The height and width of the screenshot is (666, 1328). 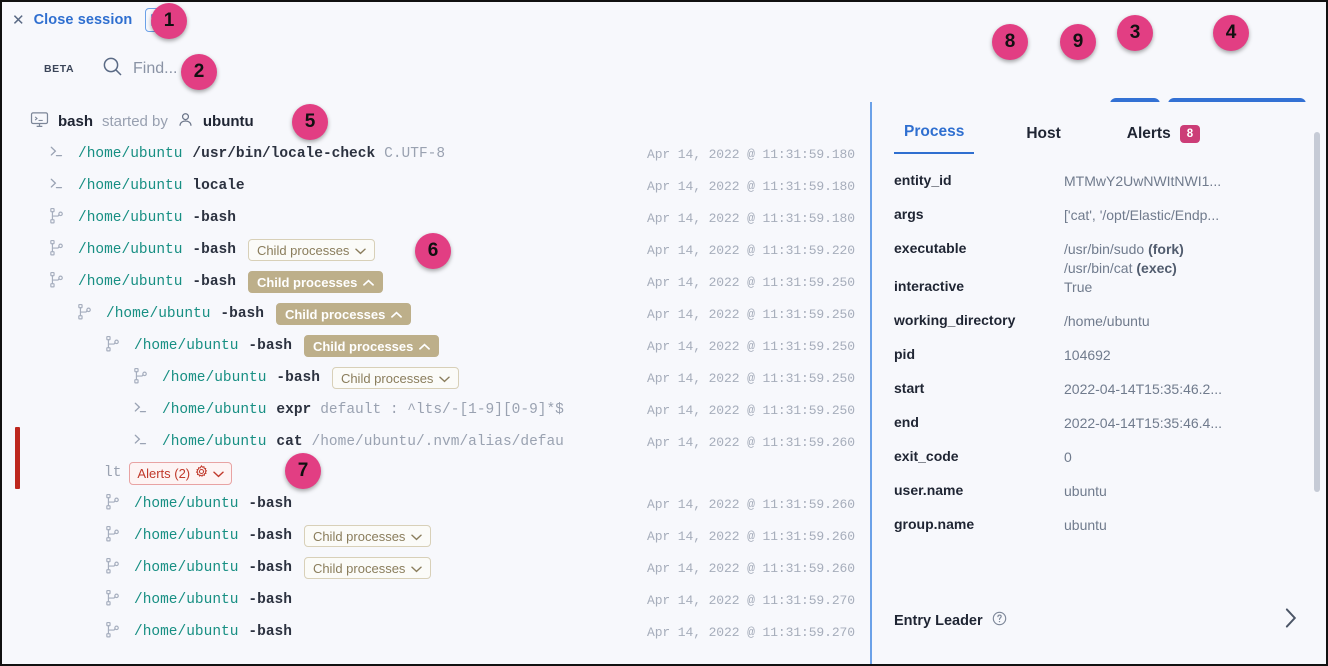 What do you see at coordinates (999, 621) in the screenshot?
I see `question-circle-icon` at bounding box center [999, 621].